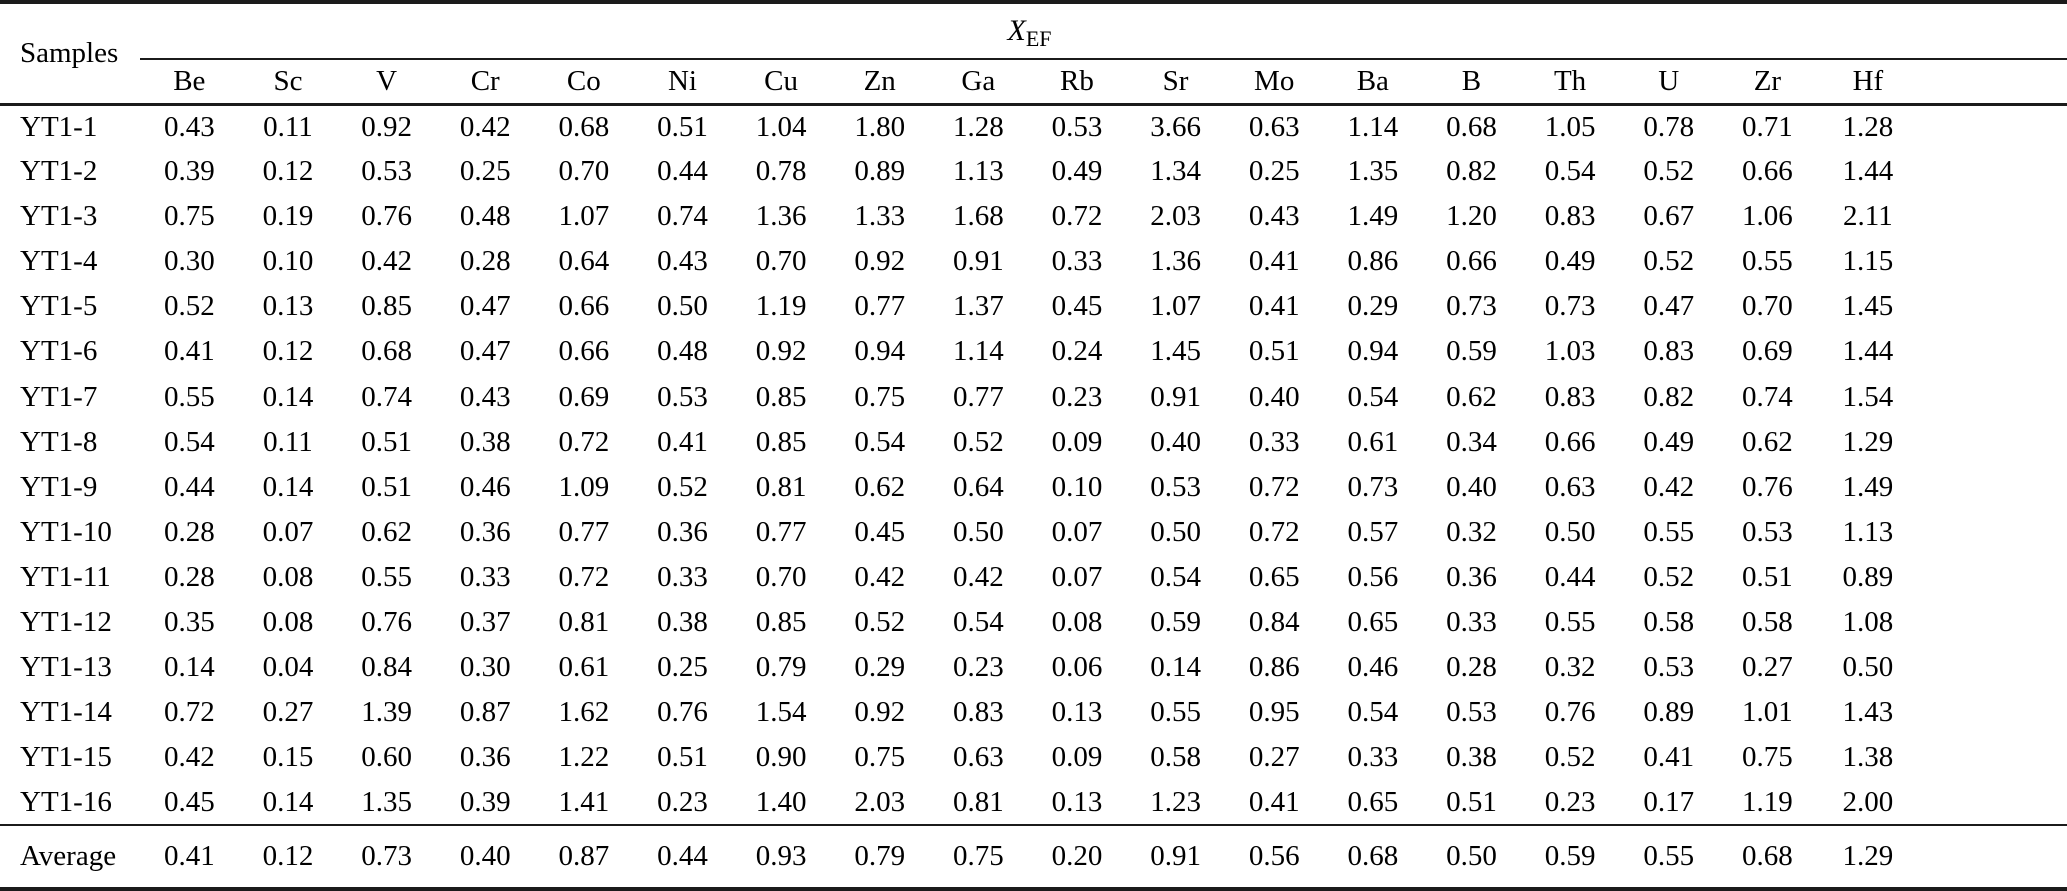  Describe the element at coordinates (781, 757) in the screenshot. I see `value-cell: 0.90` at that location.